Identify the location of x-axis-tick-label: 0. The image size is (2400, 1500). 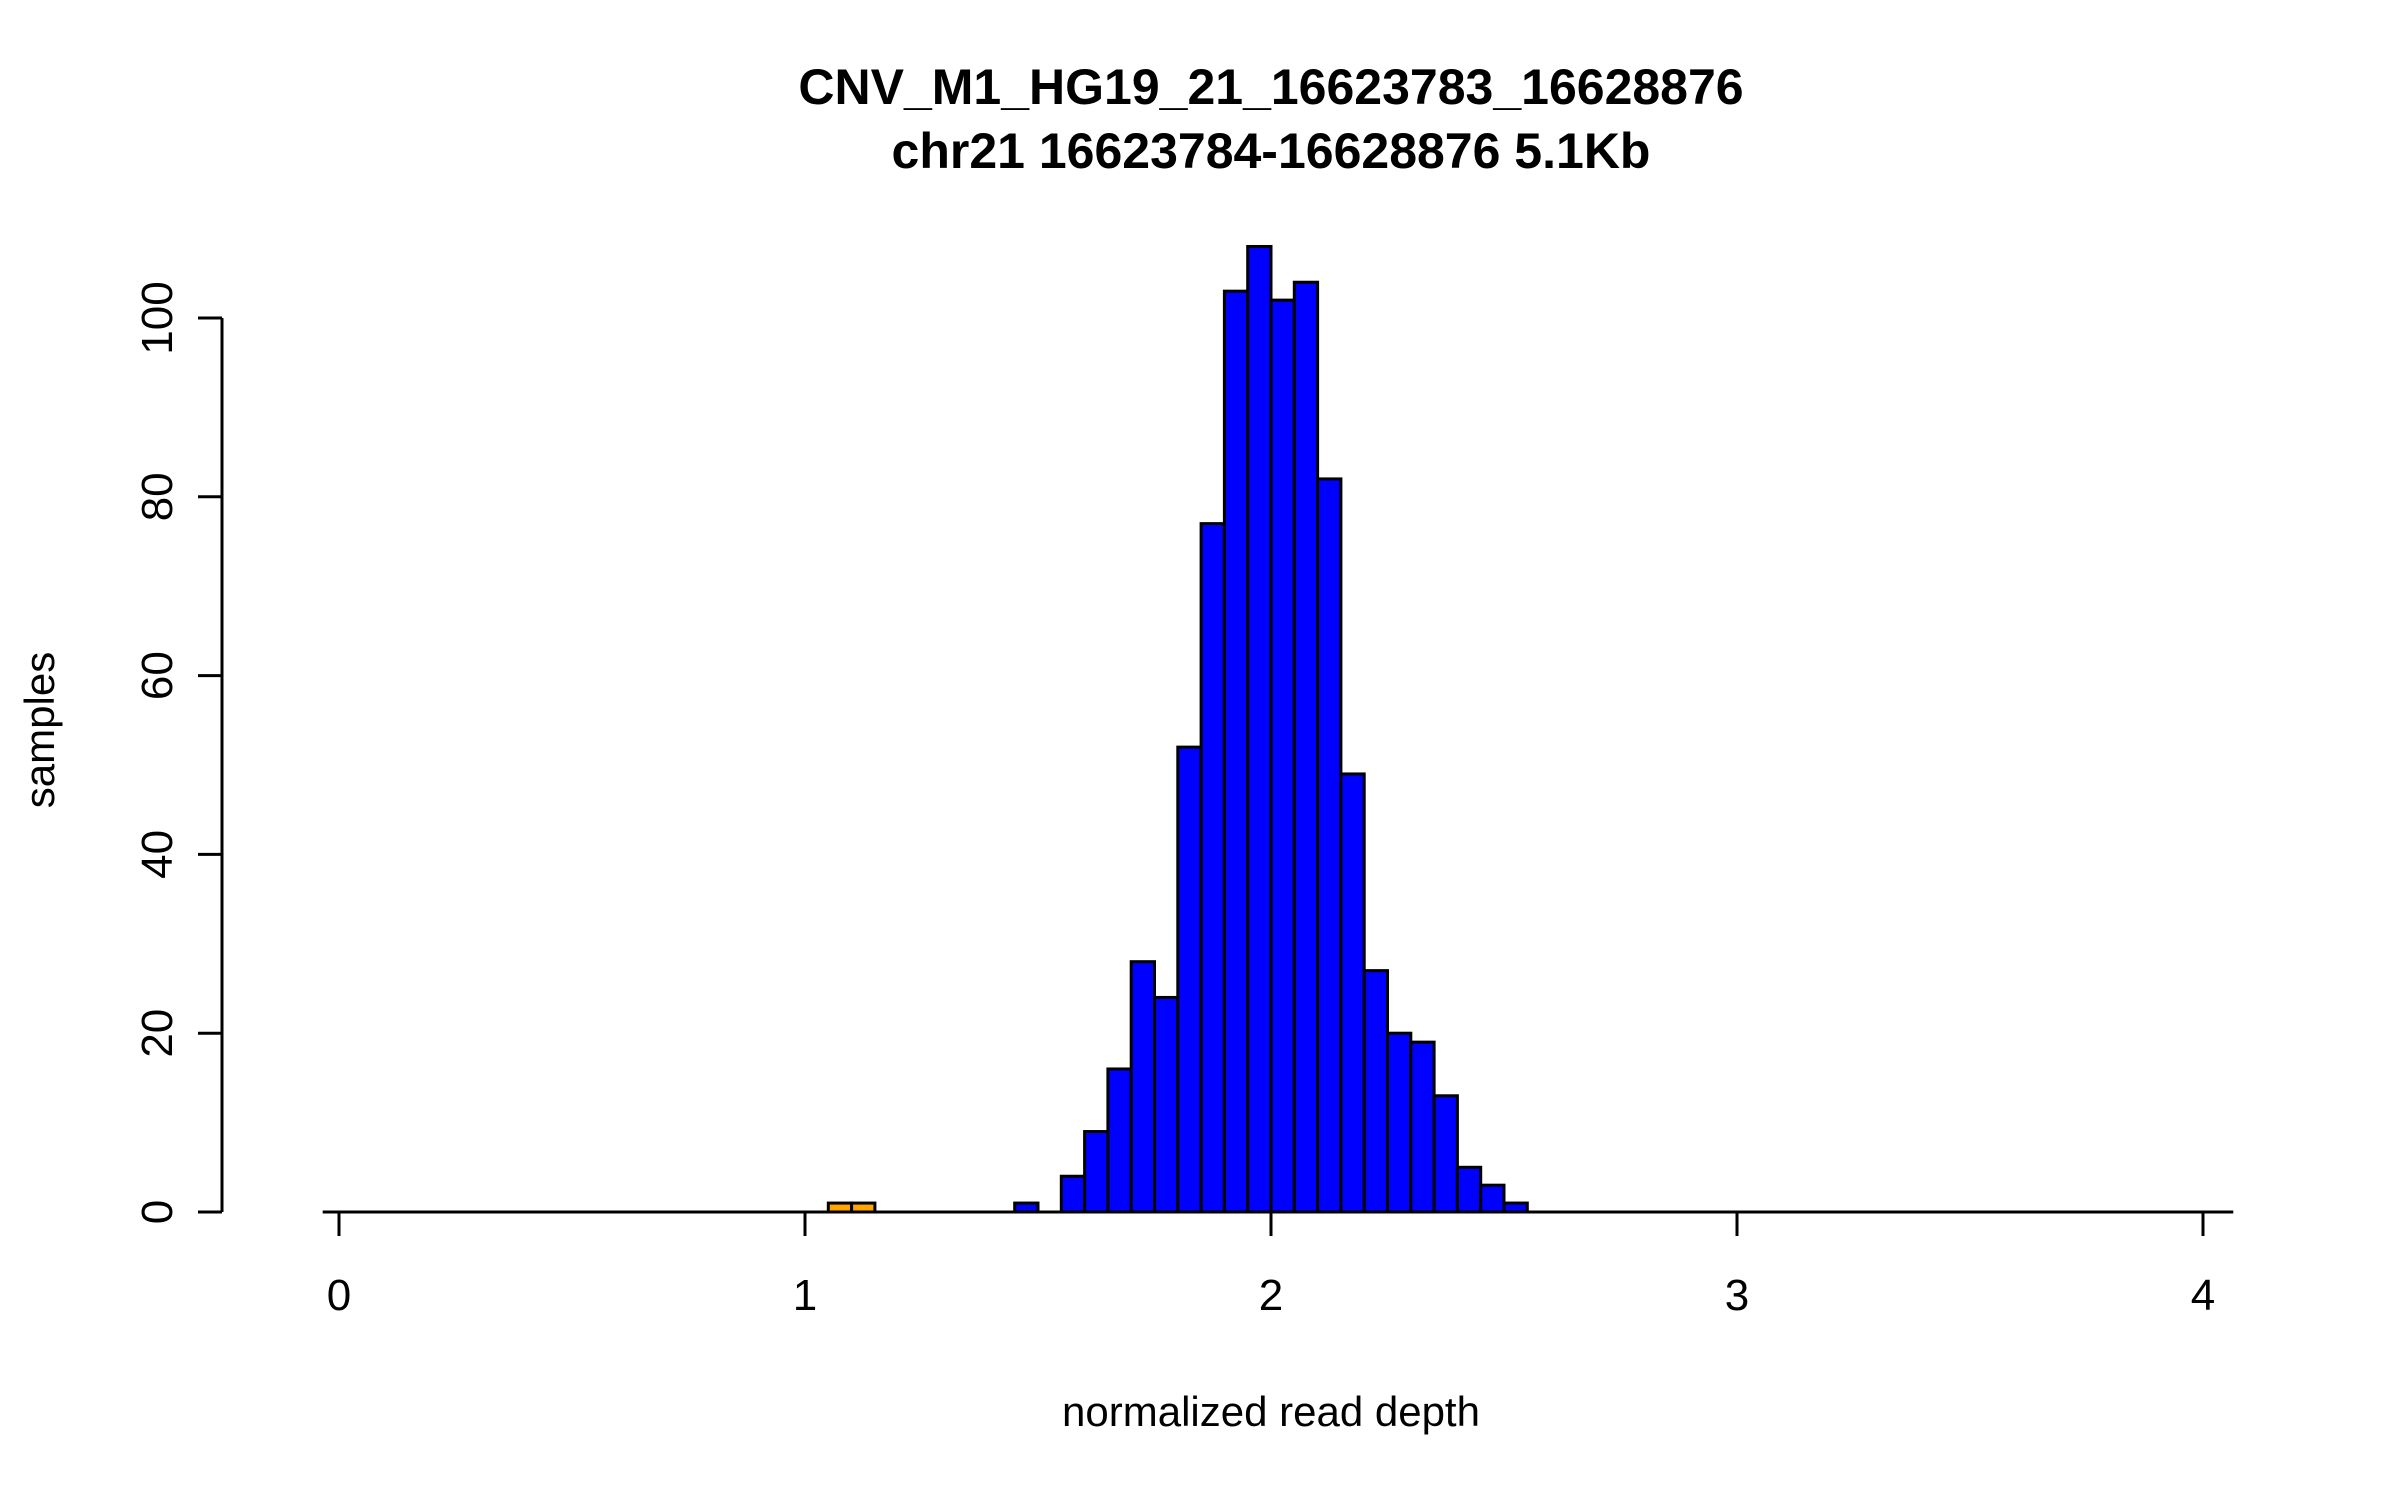
(339, 1295).